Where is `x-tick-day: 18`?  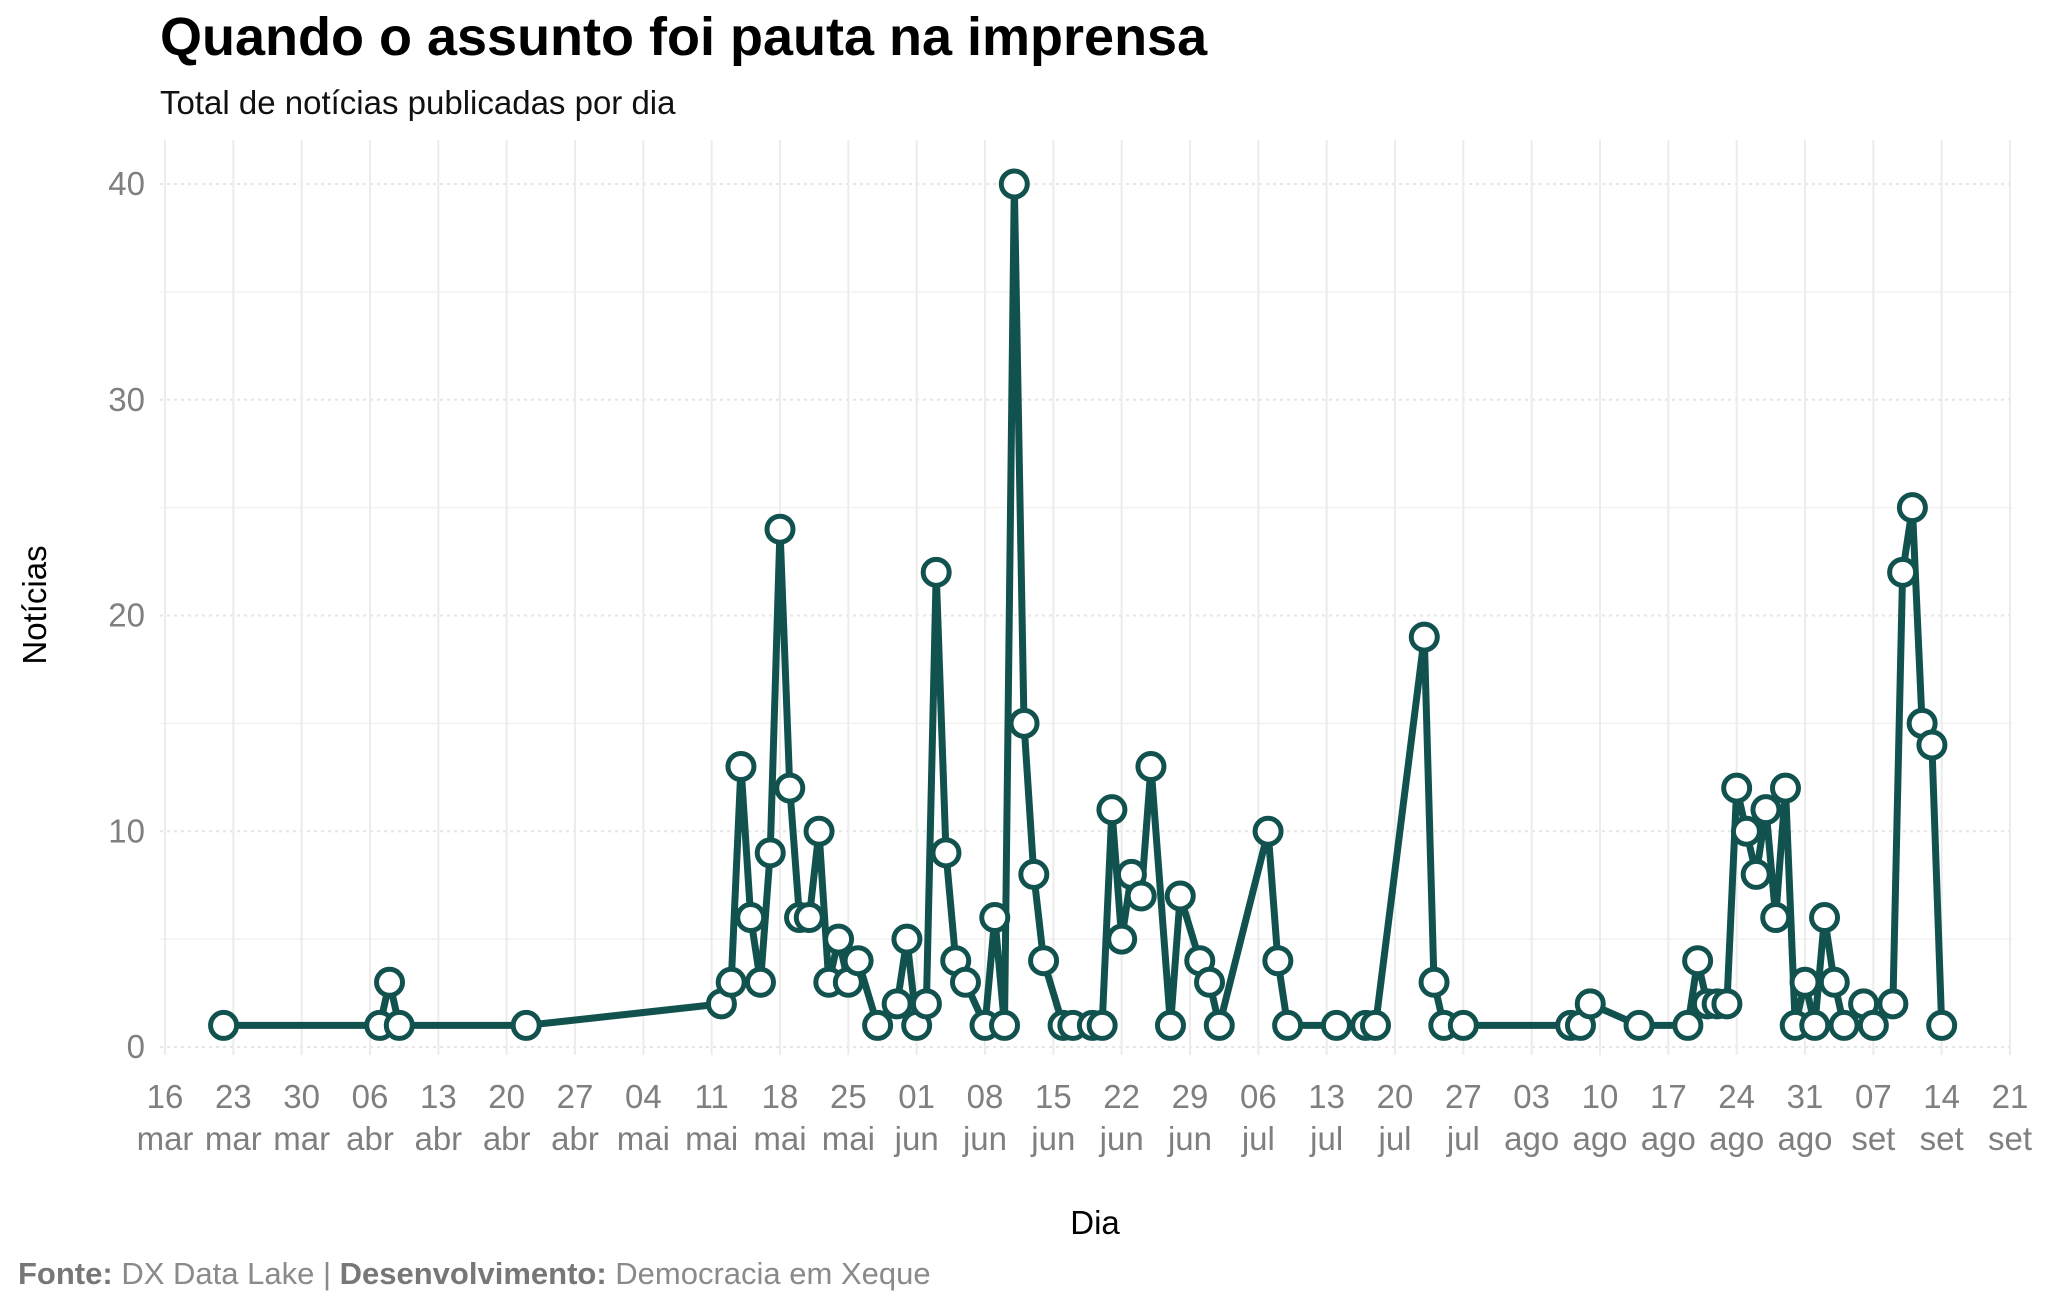 x-tick-day: 18 is located at coordinates (780, 1096).